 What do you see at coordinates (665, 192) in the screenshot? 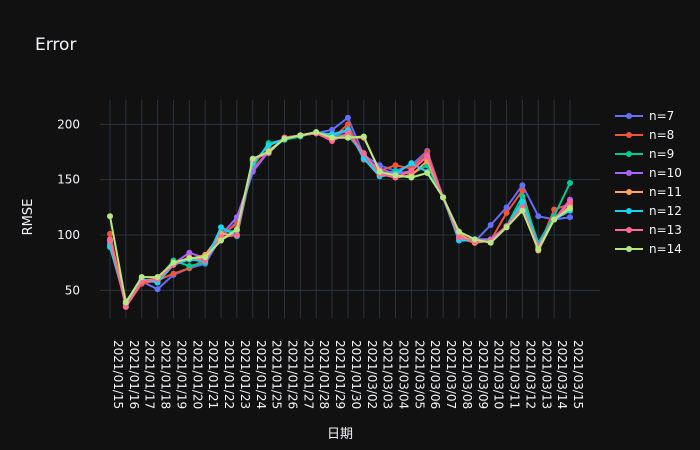
I see `legend-label: n=11` at bounding box center [665, 192].